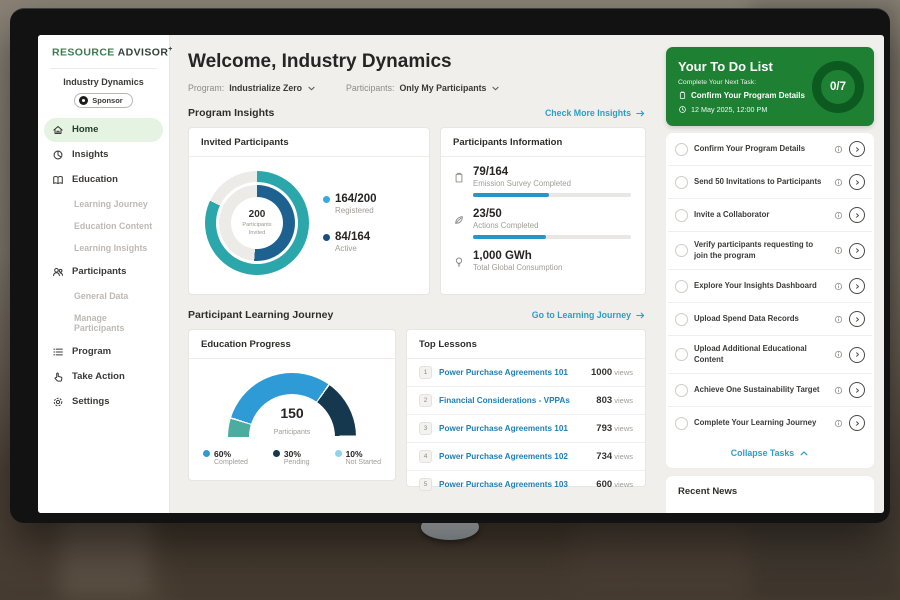 This screenshot has height=600, width=900. What do you see at coordinates (595, 113) in the screenshot?
I see `check-more-insights-link: Check More Insights` at bounding box center [595, 113].